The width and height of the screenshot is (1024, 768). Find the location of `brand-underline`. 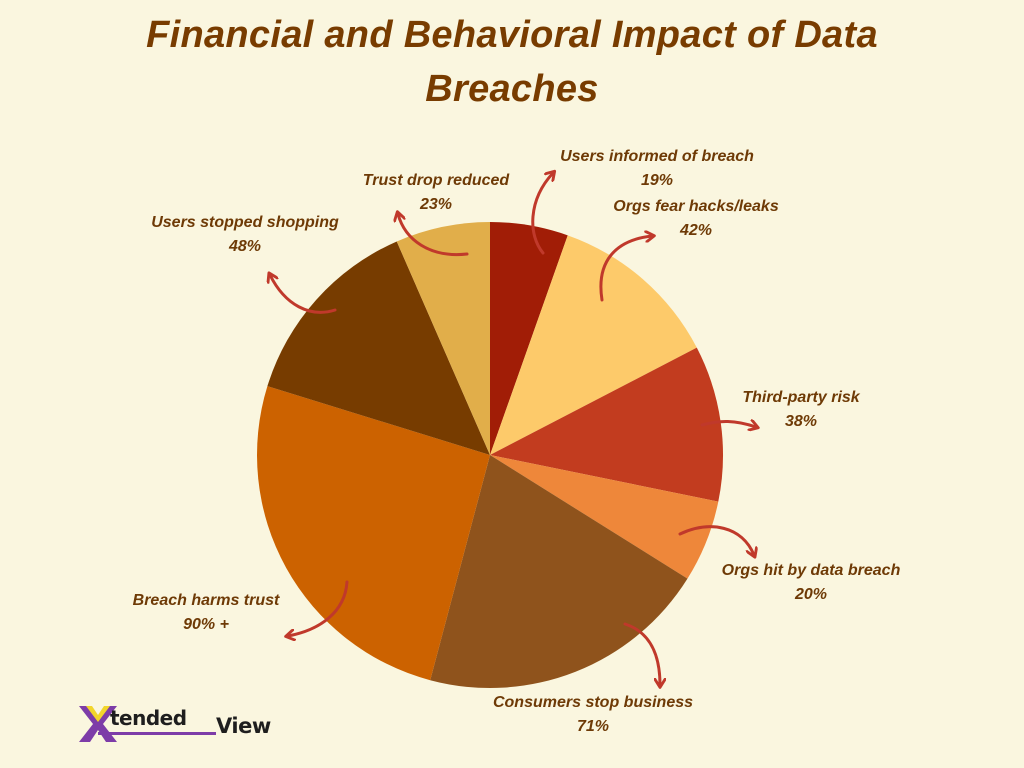

brand-underline is located at coordinates (157, 733).